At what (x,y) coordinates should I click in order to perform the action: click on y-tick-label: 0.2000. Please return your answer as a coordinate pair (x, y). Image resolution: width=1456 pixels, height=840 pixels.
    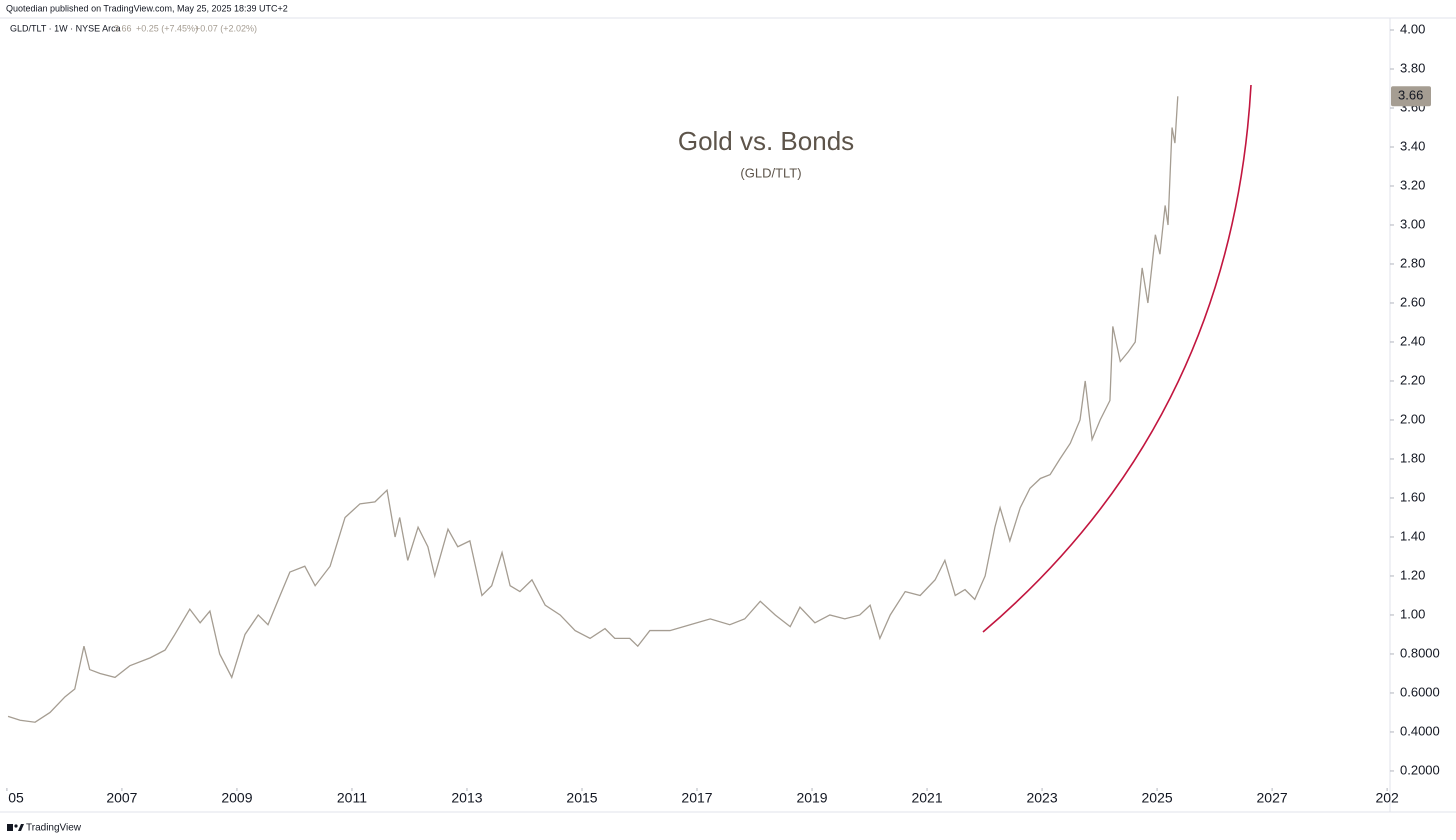
    Looking at the image, I should click on (1420, 769).